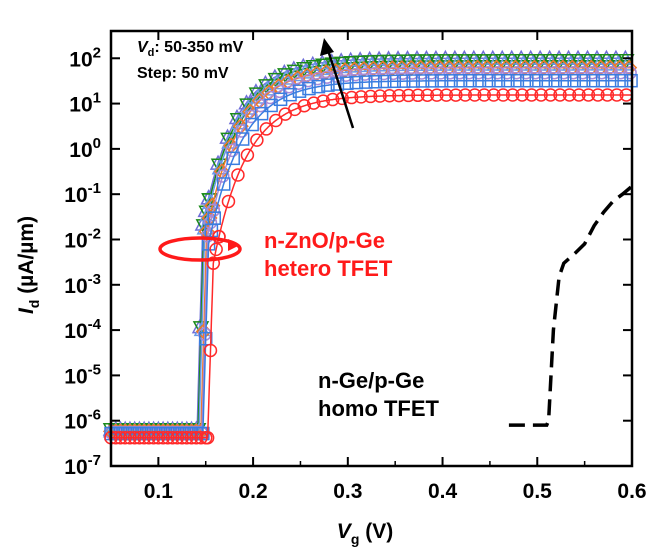 The width and height of the screenshot is (662, 549). Describe the element at coordinates (82, 420) in the screenshot. I see `y-tick-label-1: 10⁻⁶` at that location.